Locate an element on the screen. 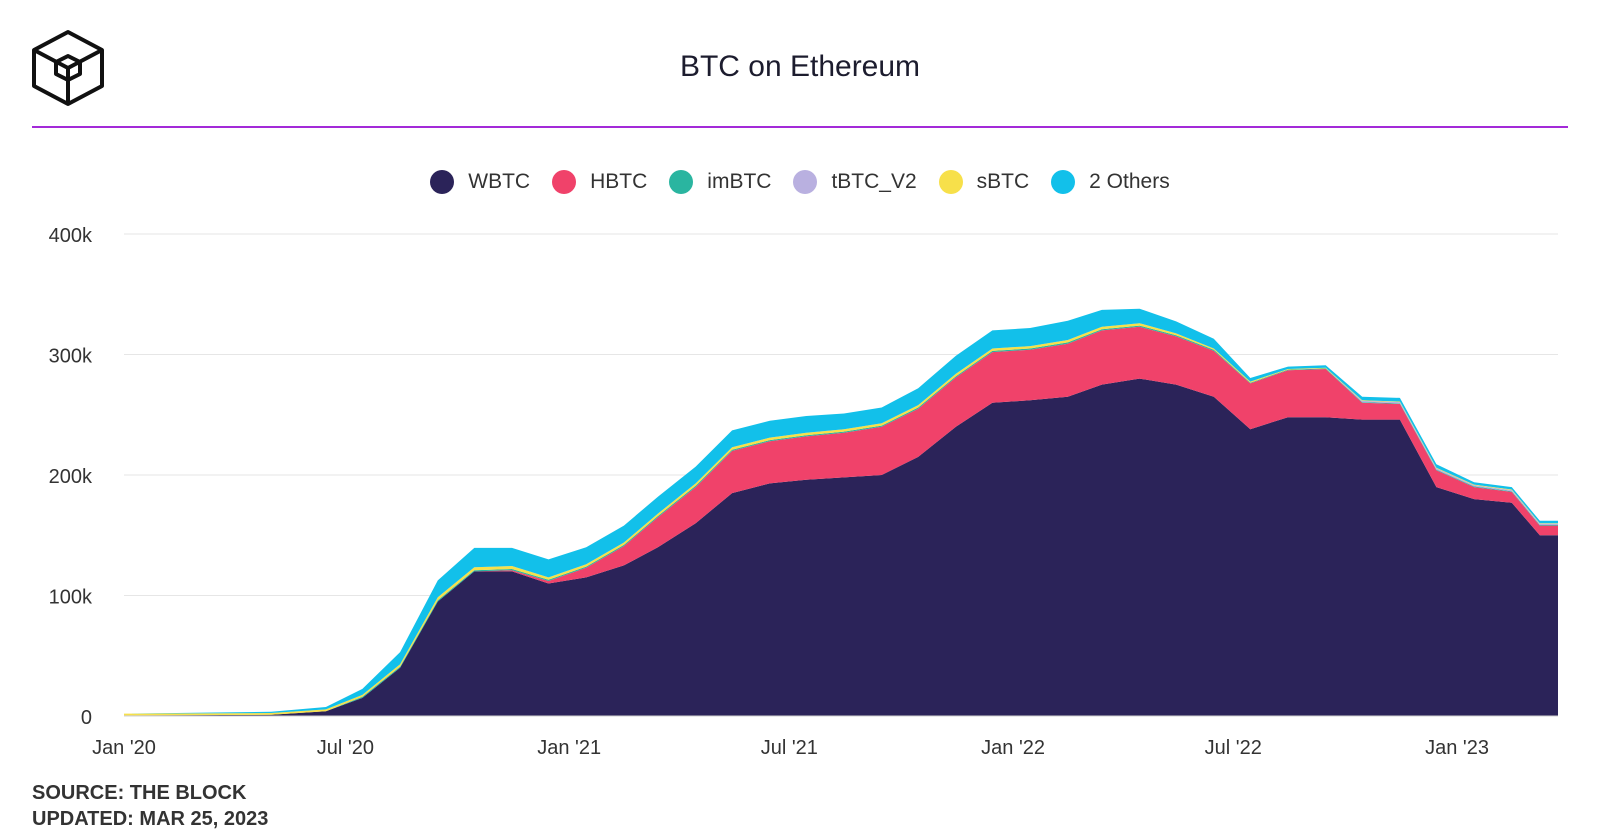 The width and height of the screenshot is (1600, 840). x-tick-label: Jan '21 is located at coordinates (569, 748).